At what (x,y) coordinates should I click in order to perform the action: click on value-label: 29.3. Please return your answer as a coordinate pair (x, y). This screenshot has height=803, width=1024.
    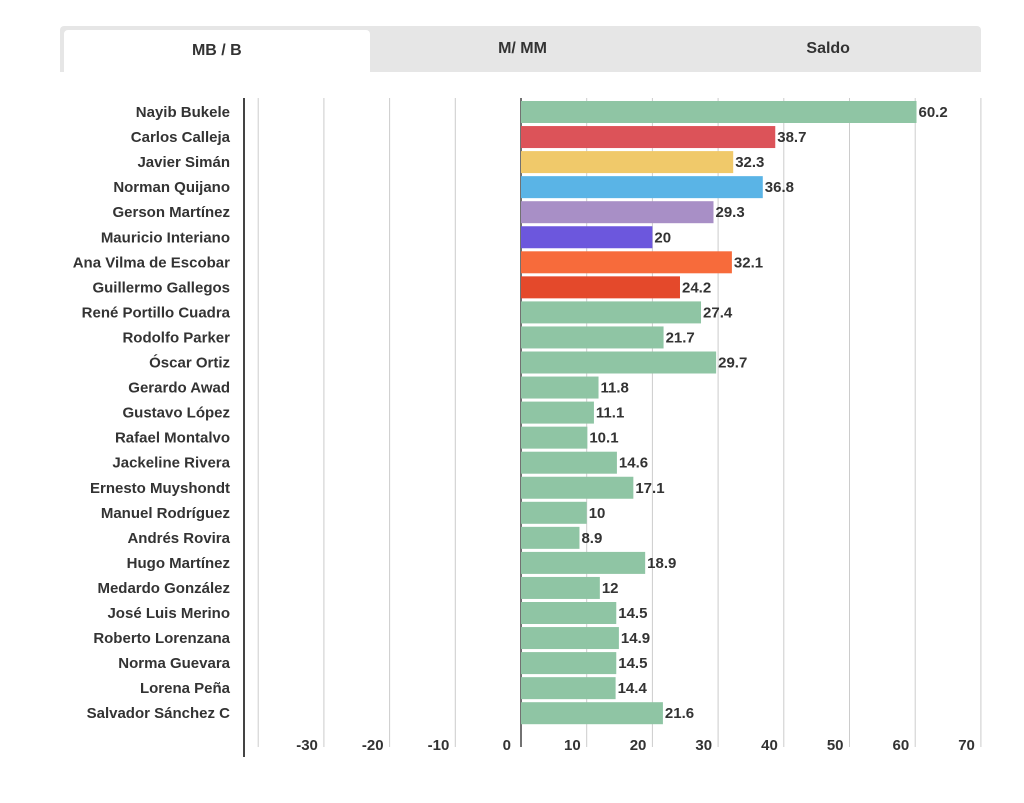
    Looking at the image, I should click on (730, 212).